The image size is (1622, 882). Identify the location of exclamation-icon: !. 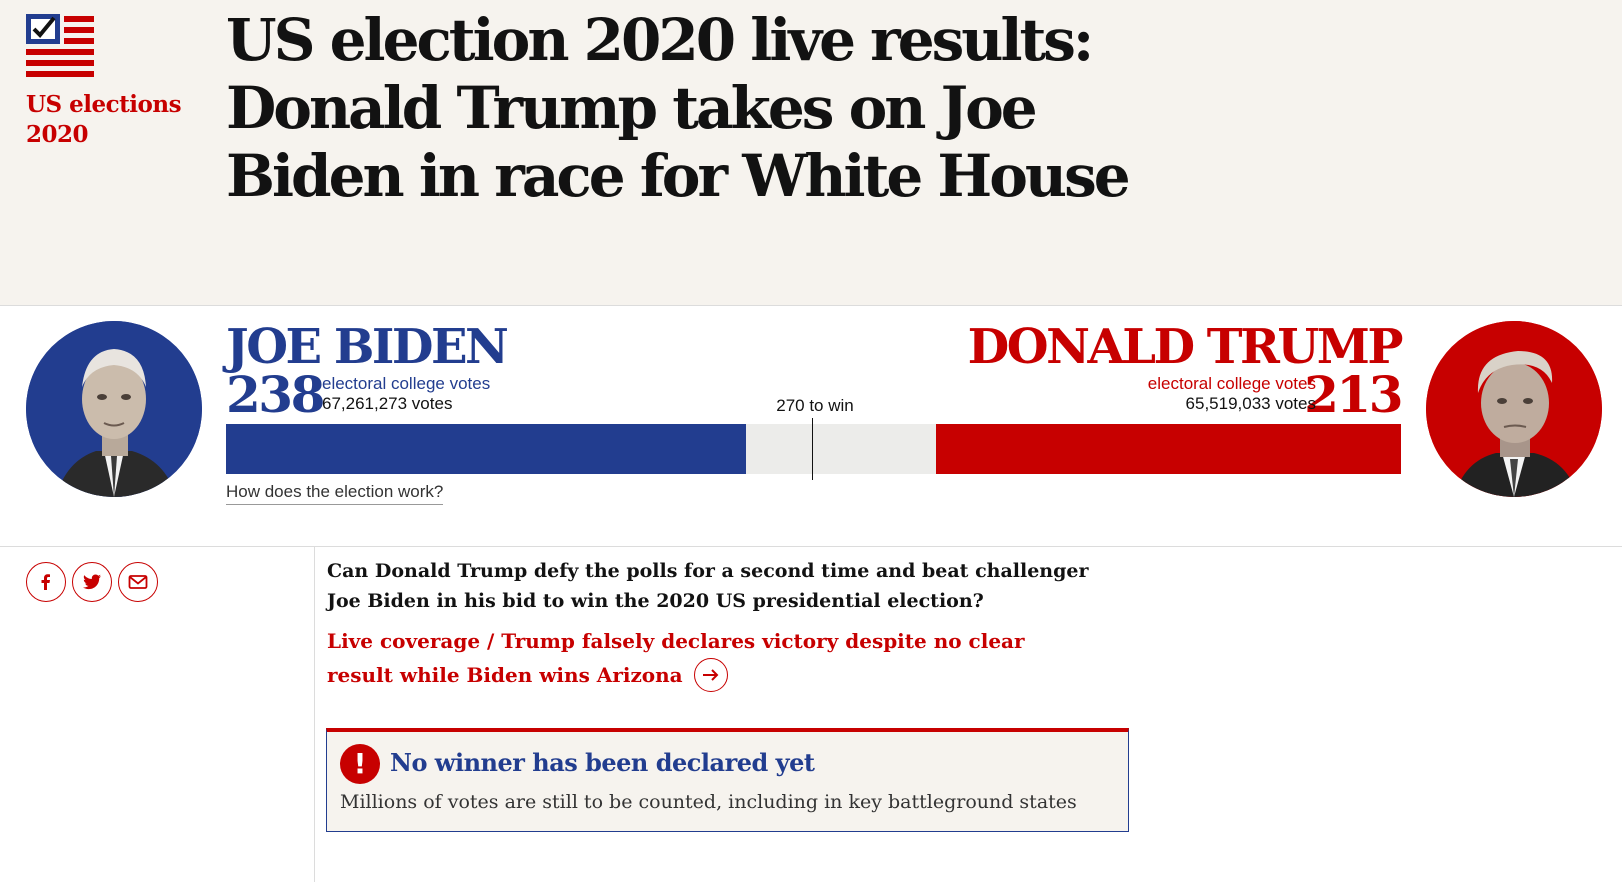
(360, 764).